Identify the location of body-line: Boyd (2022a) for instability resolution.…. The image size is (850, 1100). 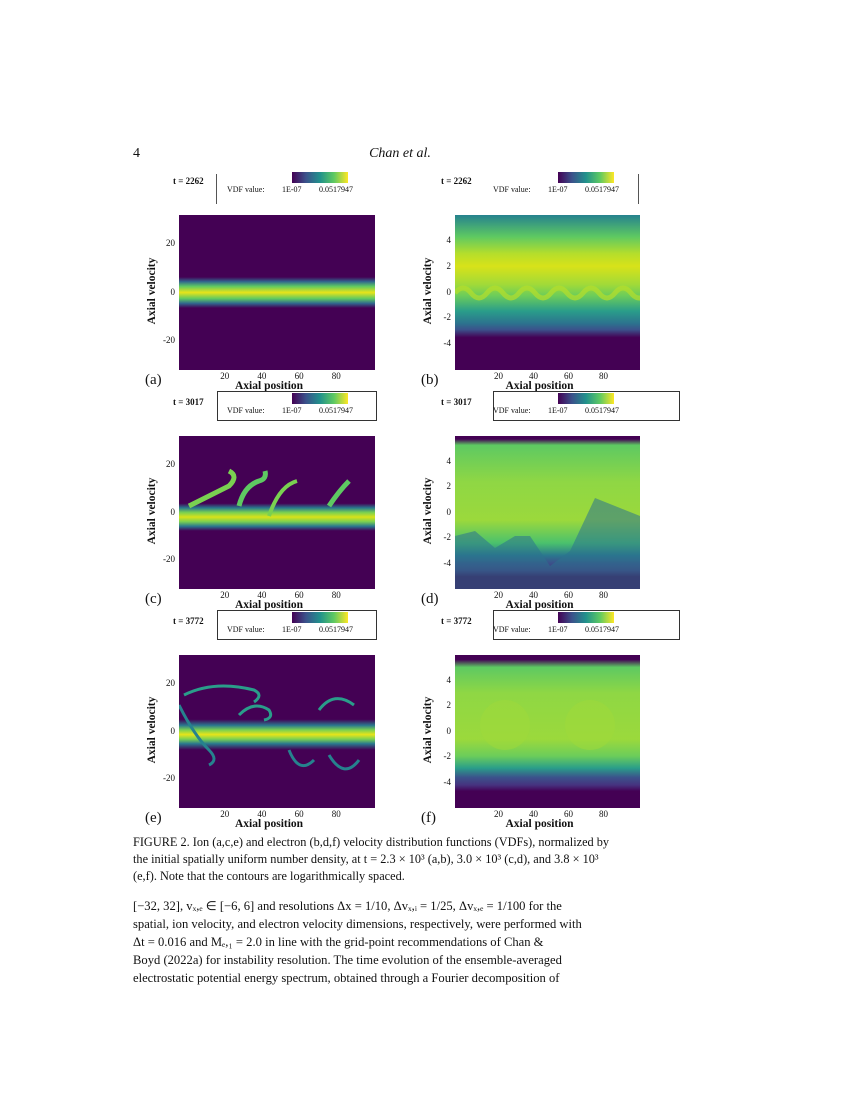
(347, 960).